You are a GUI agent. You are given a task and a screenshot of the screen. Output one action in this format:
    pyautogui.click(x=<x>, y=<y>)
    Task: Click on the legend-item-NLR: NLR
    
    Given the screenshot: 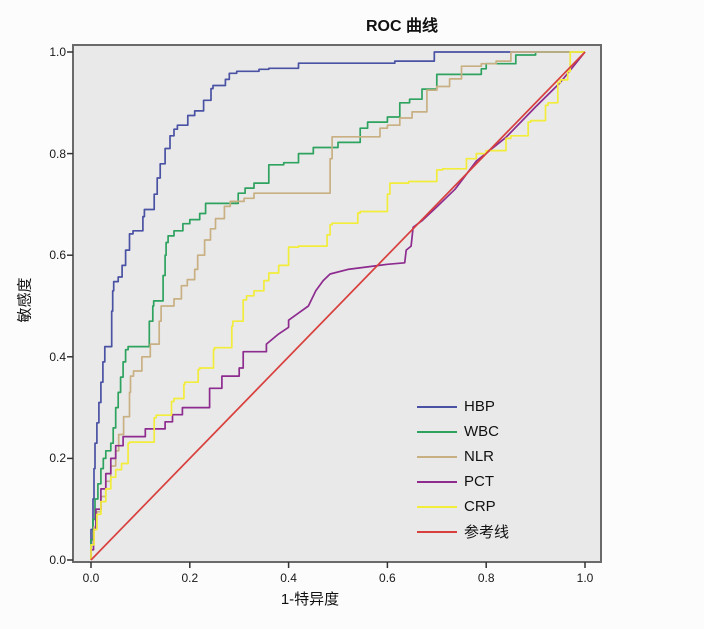 What is the action you would take?
    pyautogui.click(x=463, y=456)
    